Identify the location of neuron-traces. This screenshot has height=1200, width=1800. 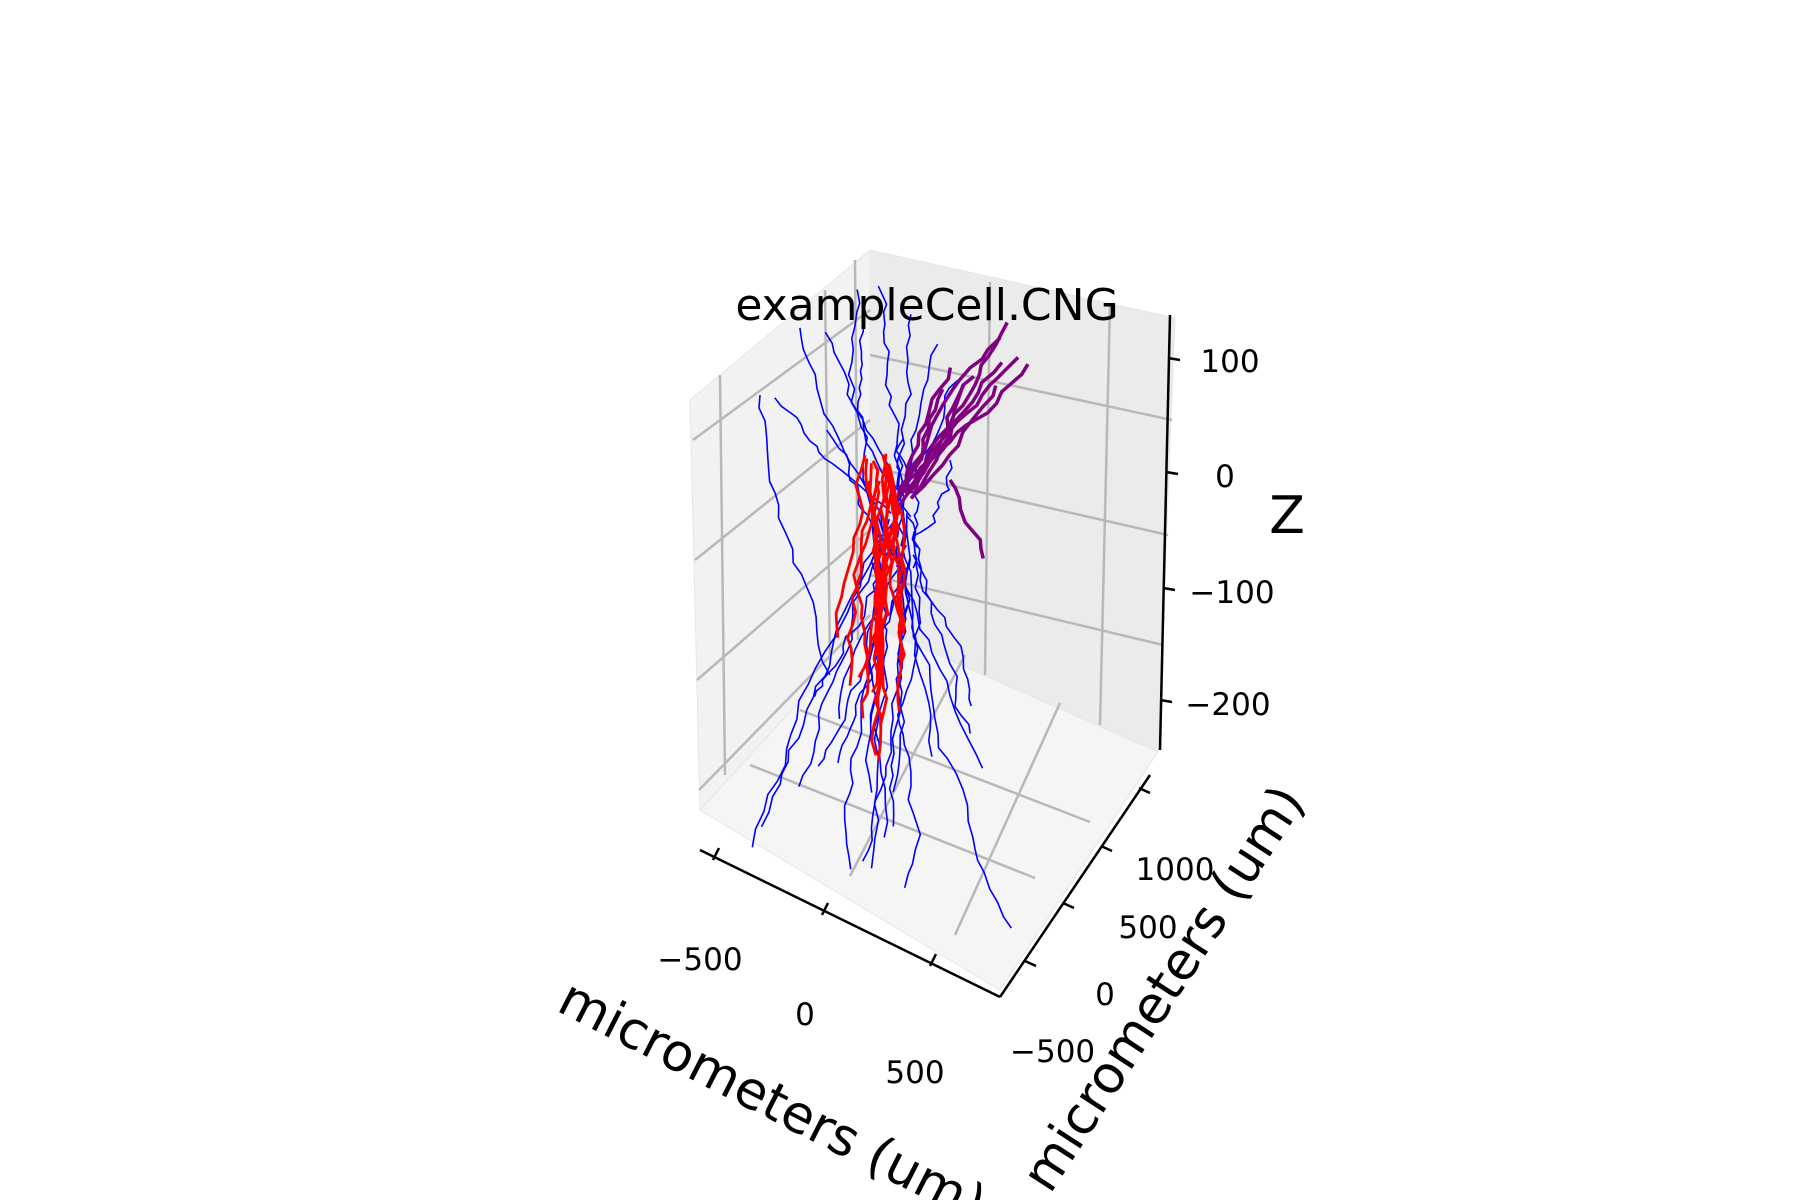
(890, 607).